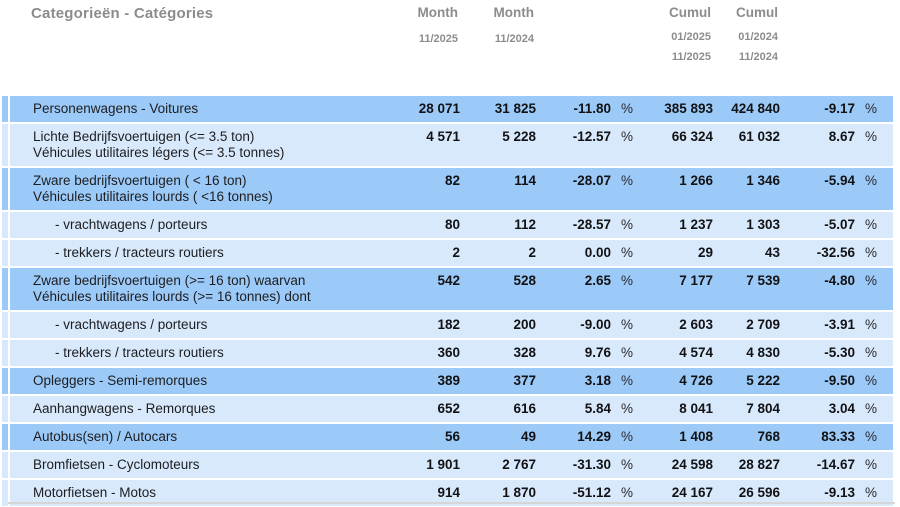  What do you see at coordinates (105, 436) in the screenshot?
I see `category-label: Autobus(sen) / Autocars` at bounding box center [105, 436].